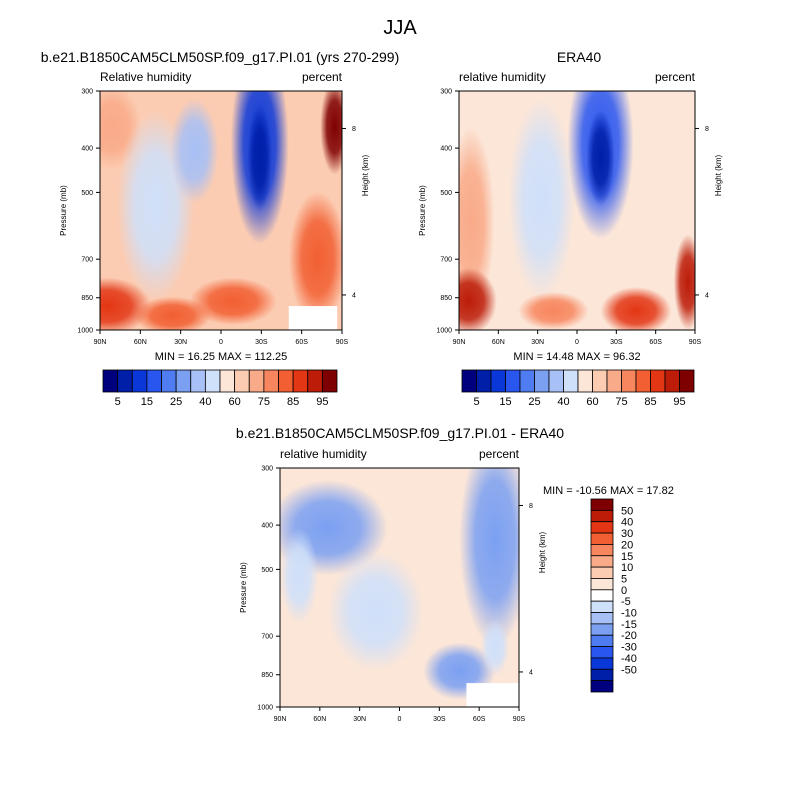 The height and width of the screenshot is (800, 800). I want to click on contour-field, so click(577, 210).